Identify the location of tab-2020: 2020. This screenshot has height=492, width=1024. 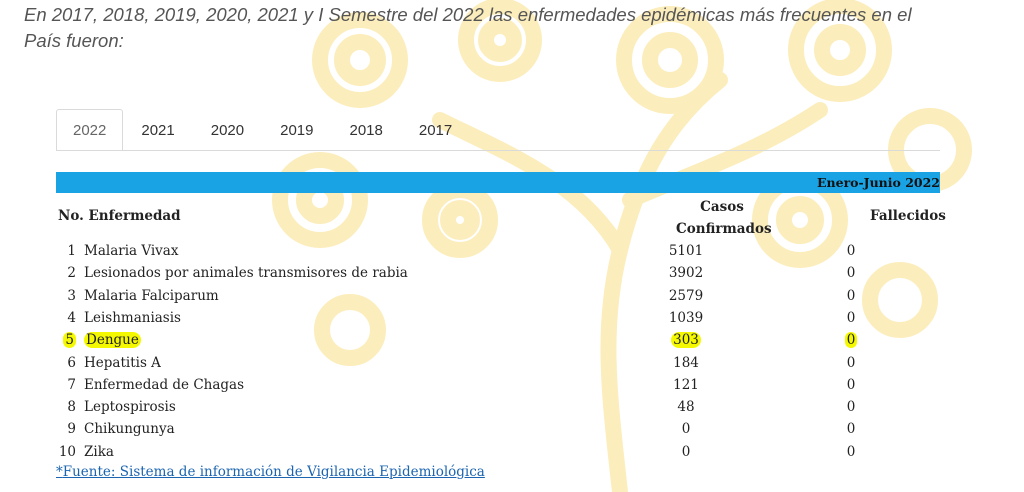
(227, 130).